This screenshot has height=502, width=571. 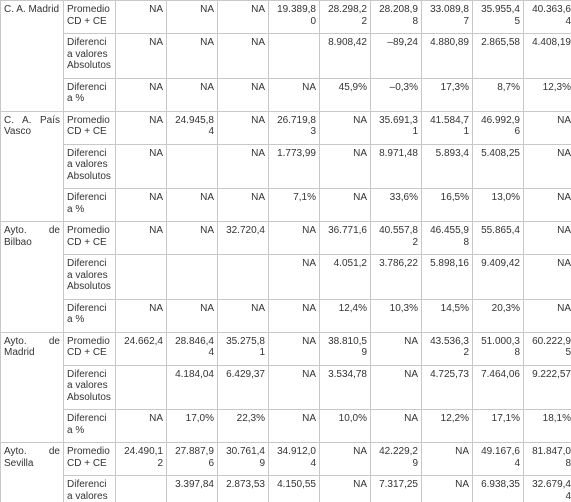 What do you see at coordinates (32, 277) in the screenshot?
I see `entity-cell: Ayto. de Bilbao` at bounding box center [32, 277].